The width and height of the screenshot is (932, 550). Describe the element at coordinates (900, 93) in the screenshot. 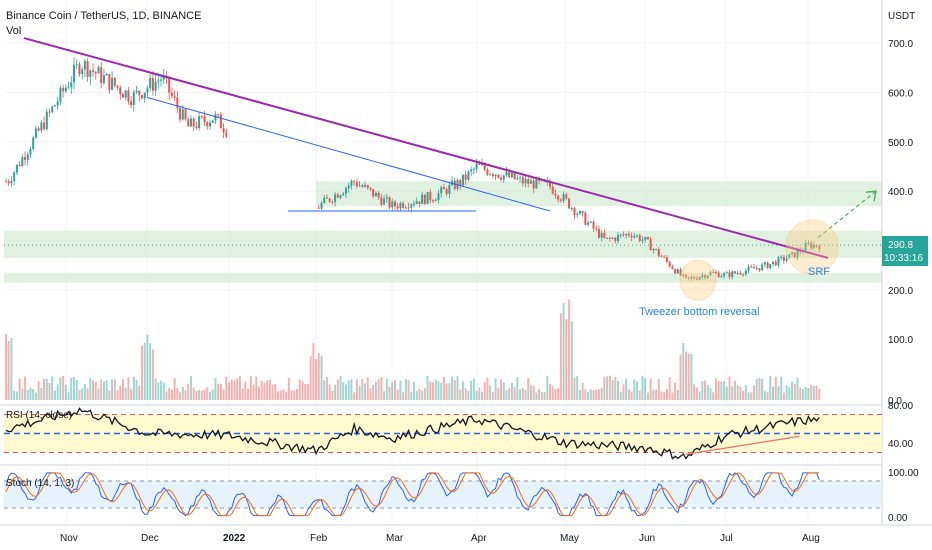

I see `price-tick-label: 600.0` at that location.